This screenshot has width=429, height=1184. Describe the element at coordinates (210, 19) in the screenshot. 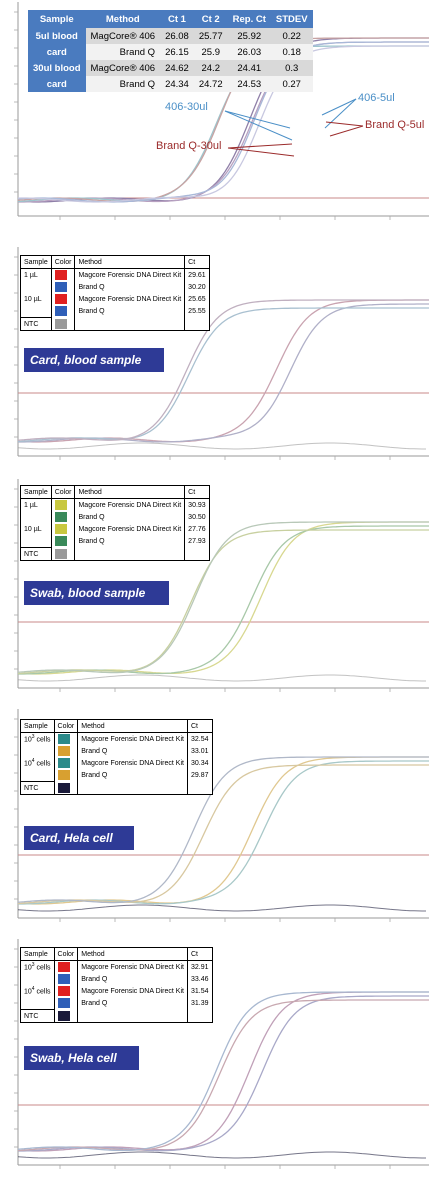

I see `table-header: Ct 2` at that location.